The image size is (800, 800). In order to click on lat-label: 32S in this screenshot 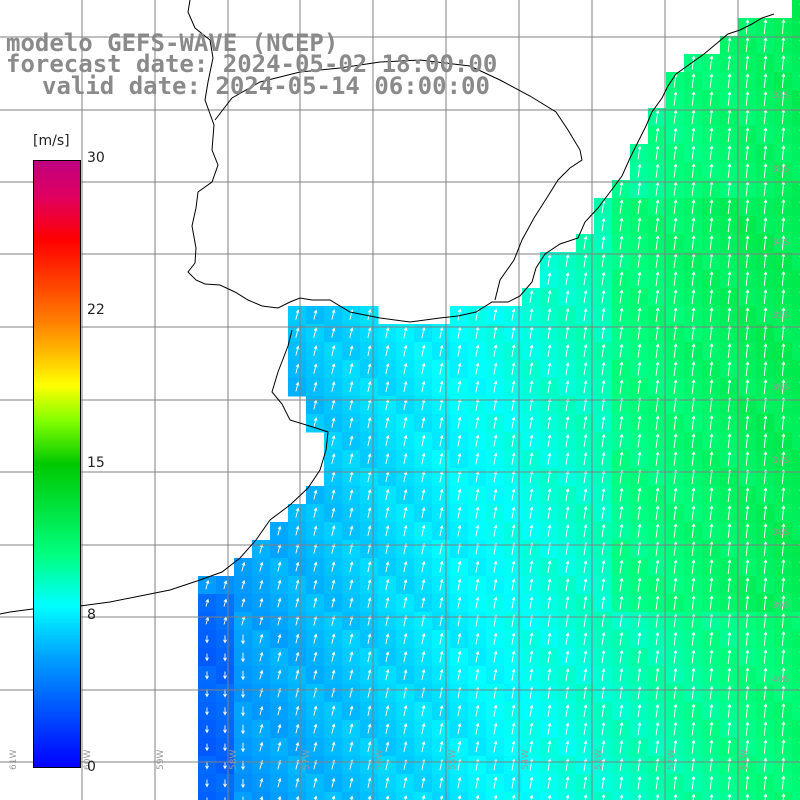, I will do `click(780, 96)`.